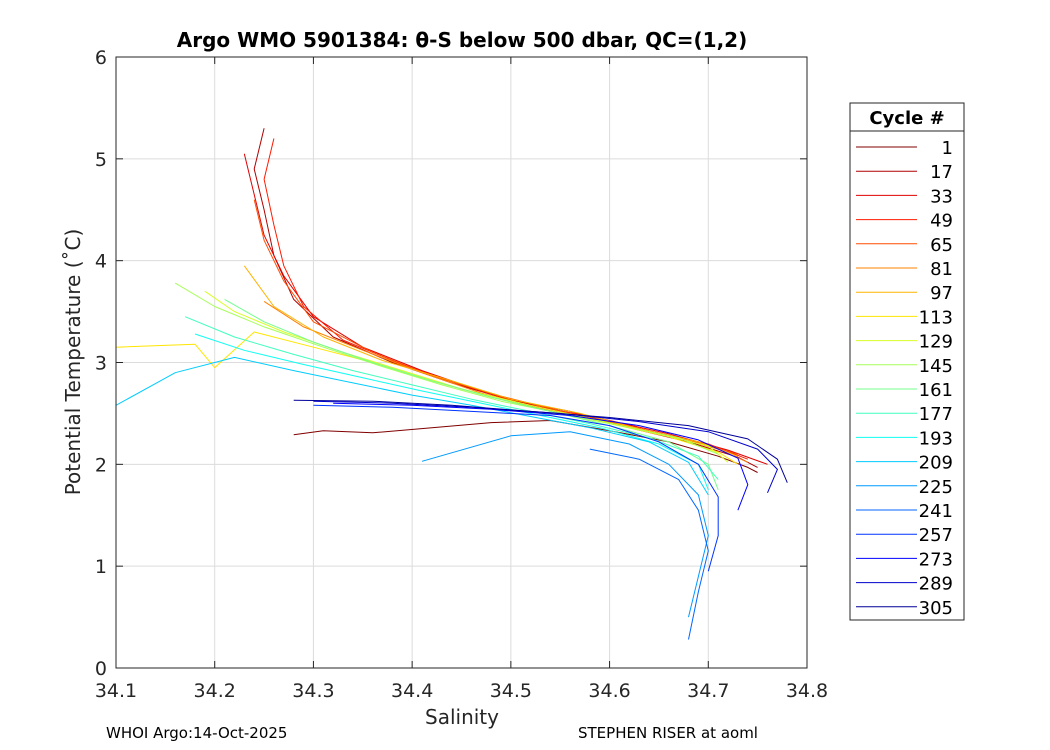 The height and width of the screenshot is (750, 1050). What do you see at coordinates (941, 245) in the screenshot?
I see `legend-label: 65` at bounding box center [941, 245].